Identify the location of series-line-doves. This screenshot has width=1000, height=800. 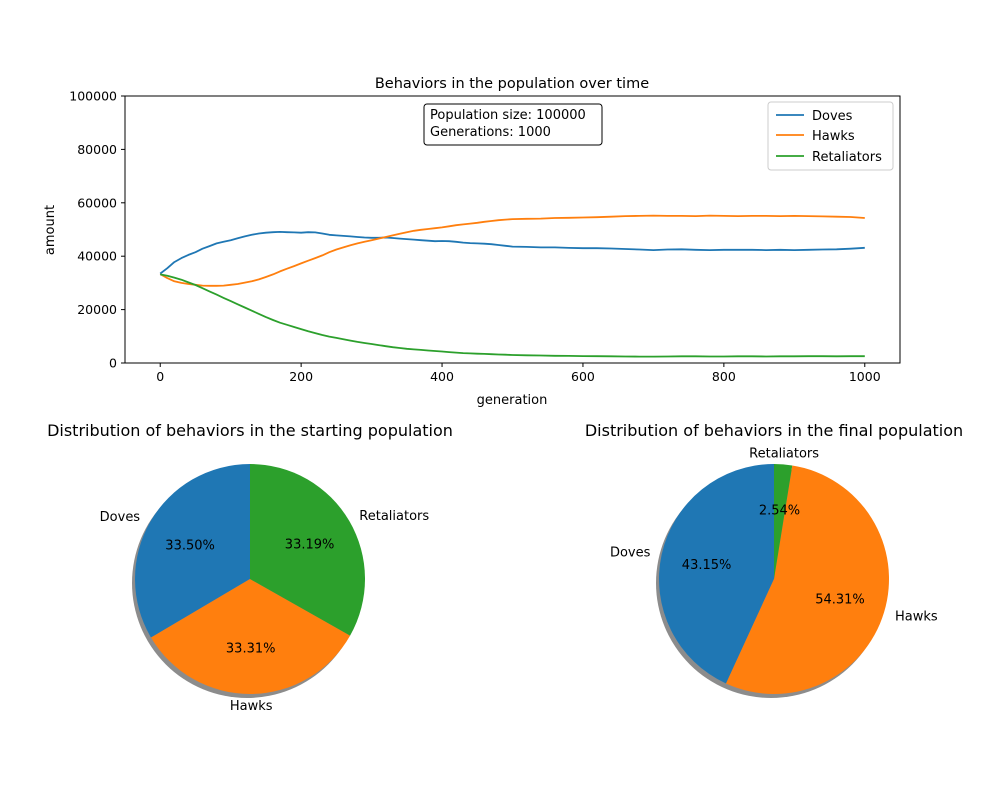
(512, 252).